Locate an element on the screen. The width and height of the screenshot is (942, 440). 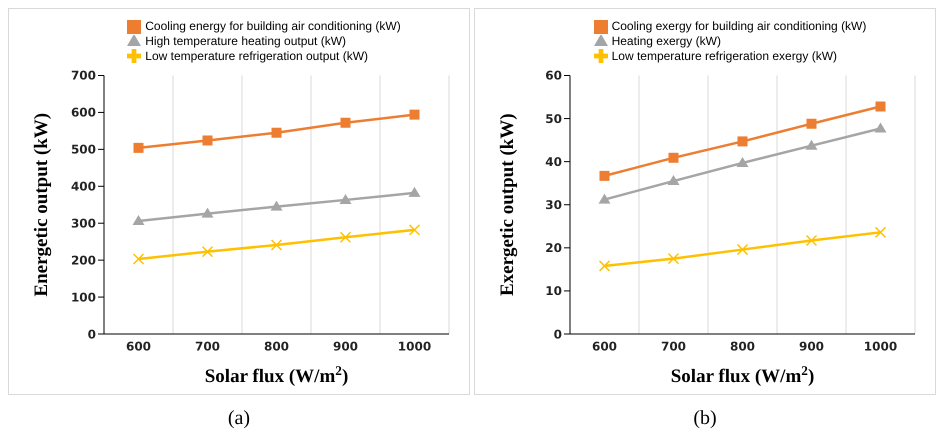
y-tick-label: 600 is located at coordinates (83, 113).